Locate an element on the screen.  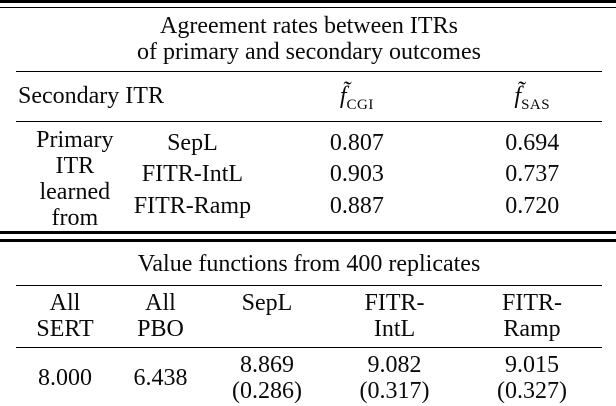
value: 8.869 is located at coordinates (267, 364).